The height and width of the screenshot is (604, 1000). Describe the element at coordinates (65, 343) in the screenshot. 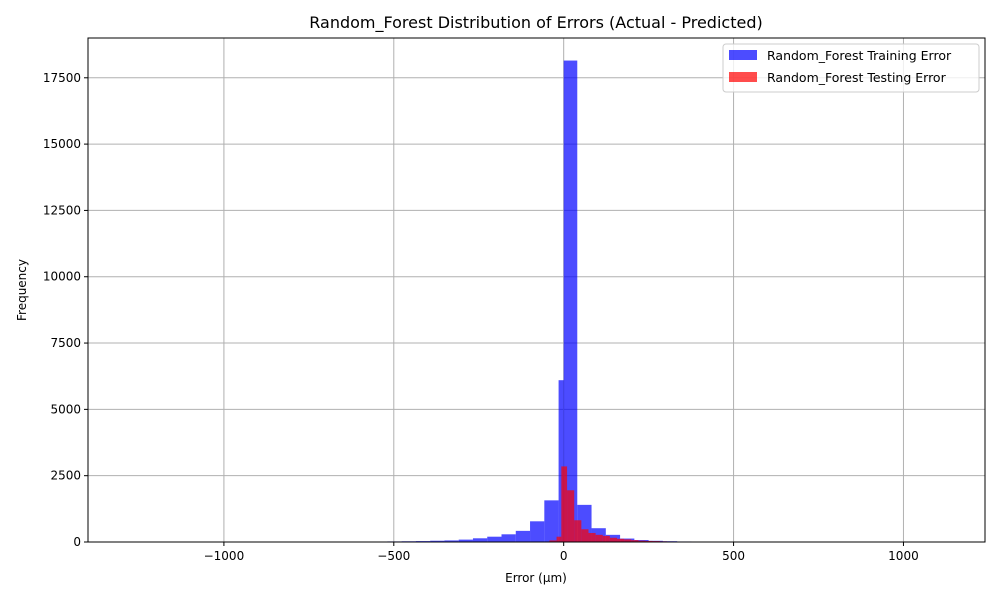

I see `y-tick-label: 7500` at that location.